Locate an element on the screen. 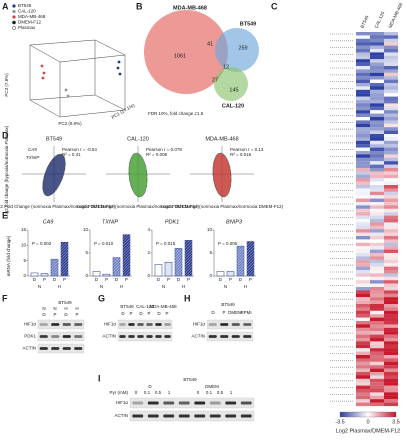  bar-hatch is located at coordinates (126, 255).